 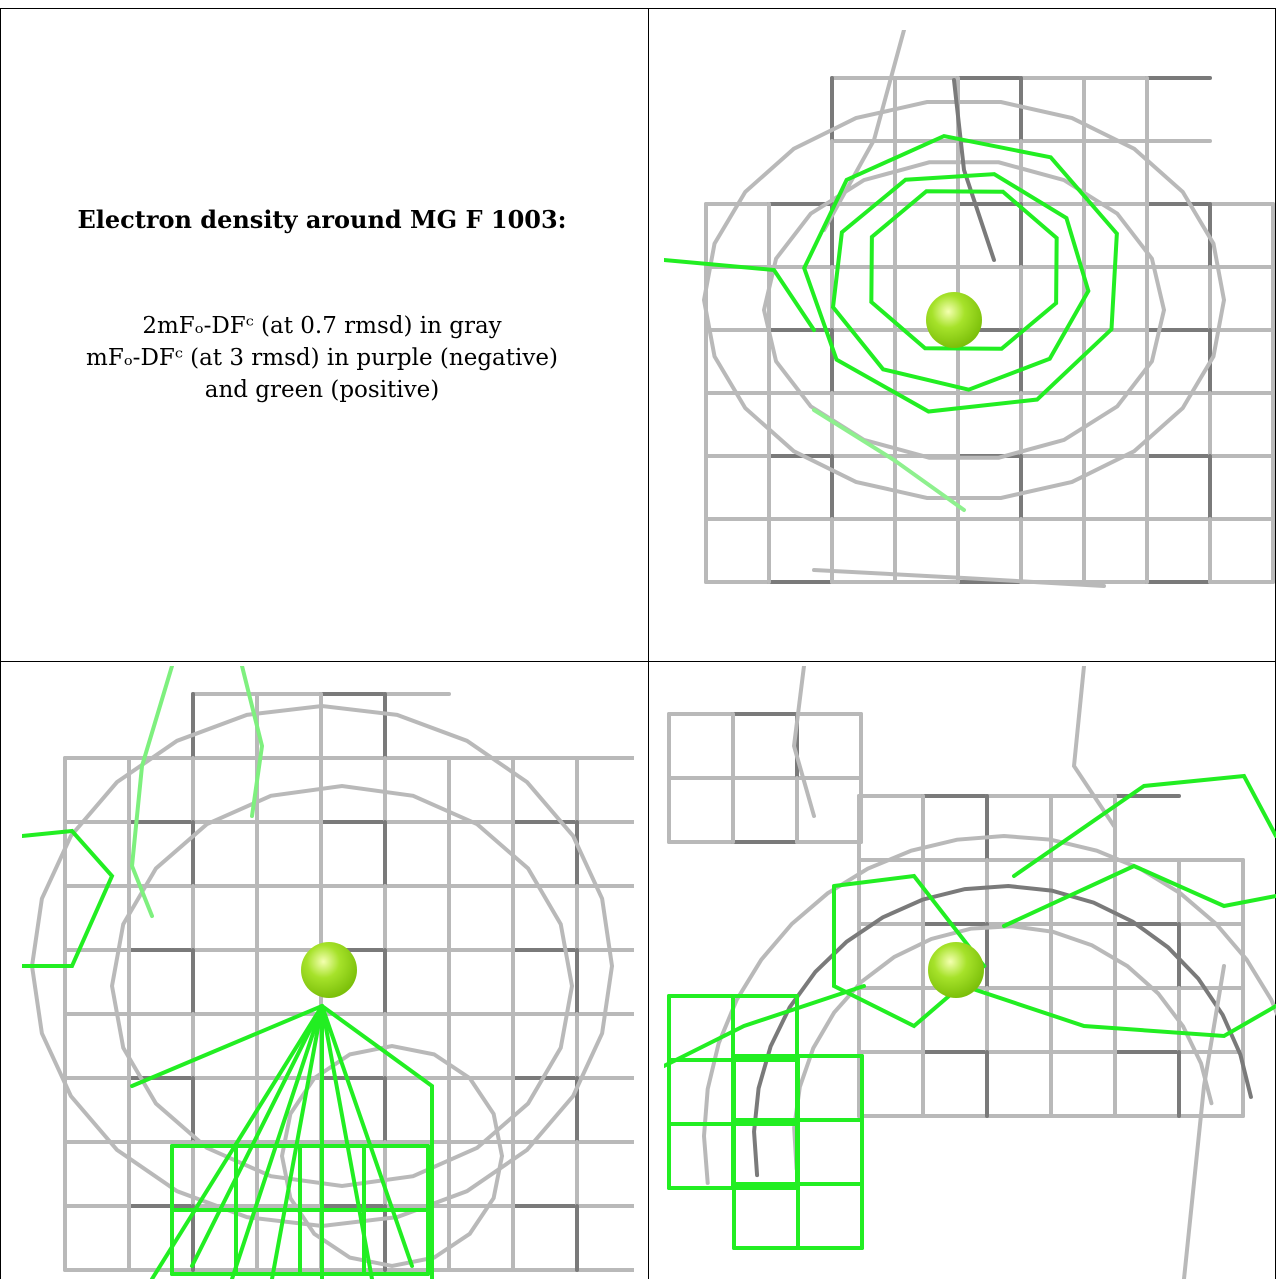 What do you see at coordinates (638, 8) in the screenshot?
I see `table-border-top` at bounding box center [638, 8].